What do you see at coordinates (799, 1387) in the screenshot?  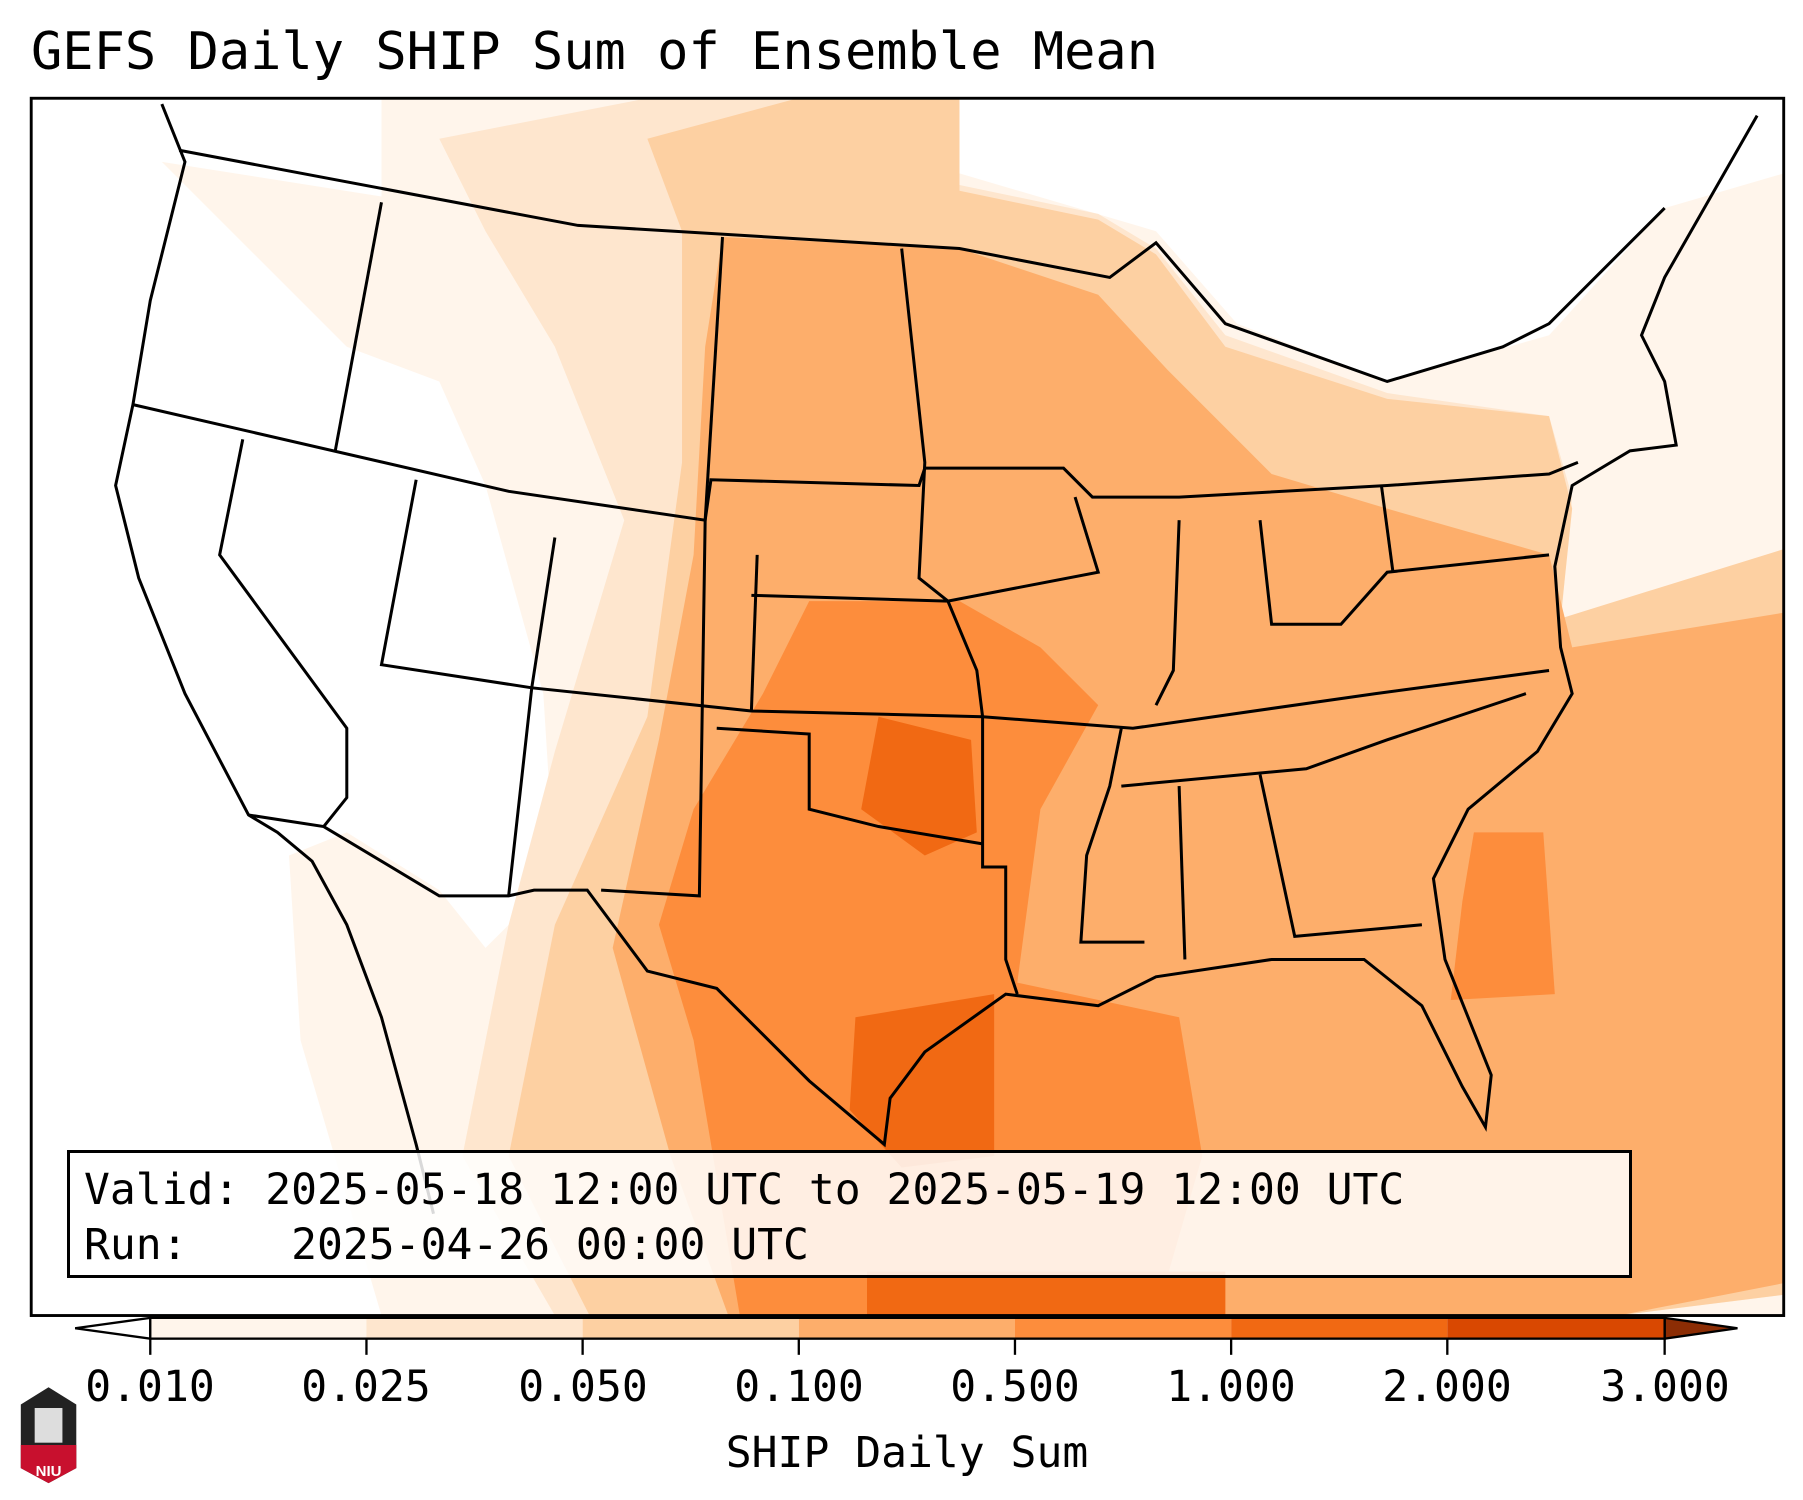 I see `colorbar-tick-label: 0.100` at bounding box center [799, 1387].